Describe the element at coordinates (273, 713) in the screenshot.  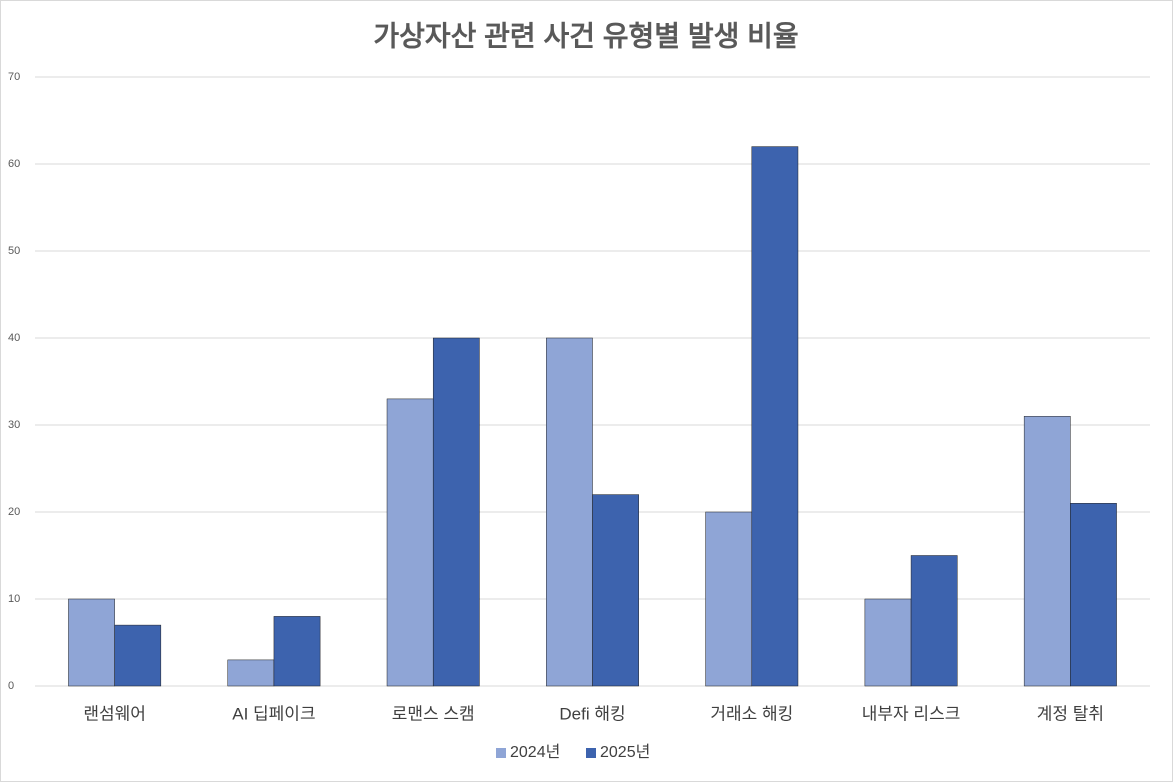
I see `x-tick-label: AI 딥페이크` at that location.